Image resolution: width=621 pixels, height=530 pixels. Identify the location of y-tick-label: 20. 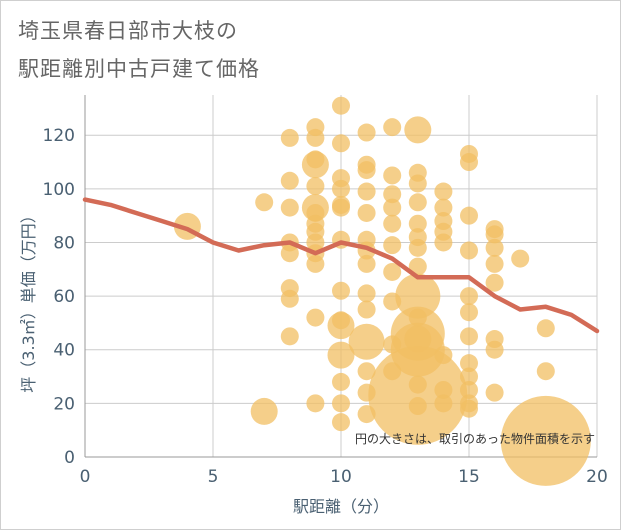
(64, 404).